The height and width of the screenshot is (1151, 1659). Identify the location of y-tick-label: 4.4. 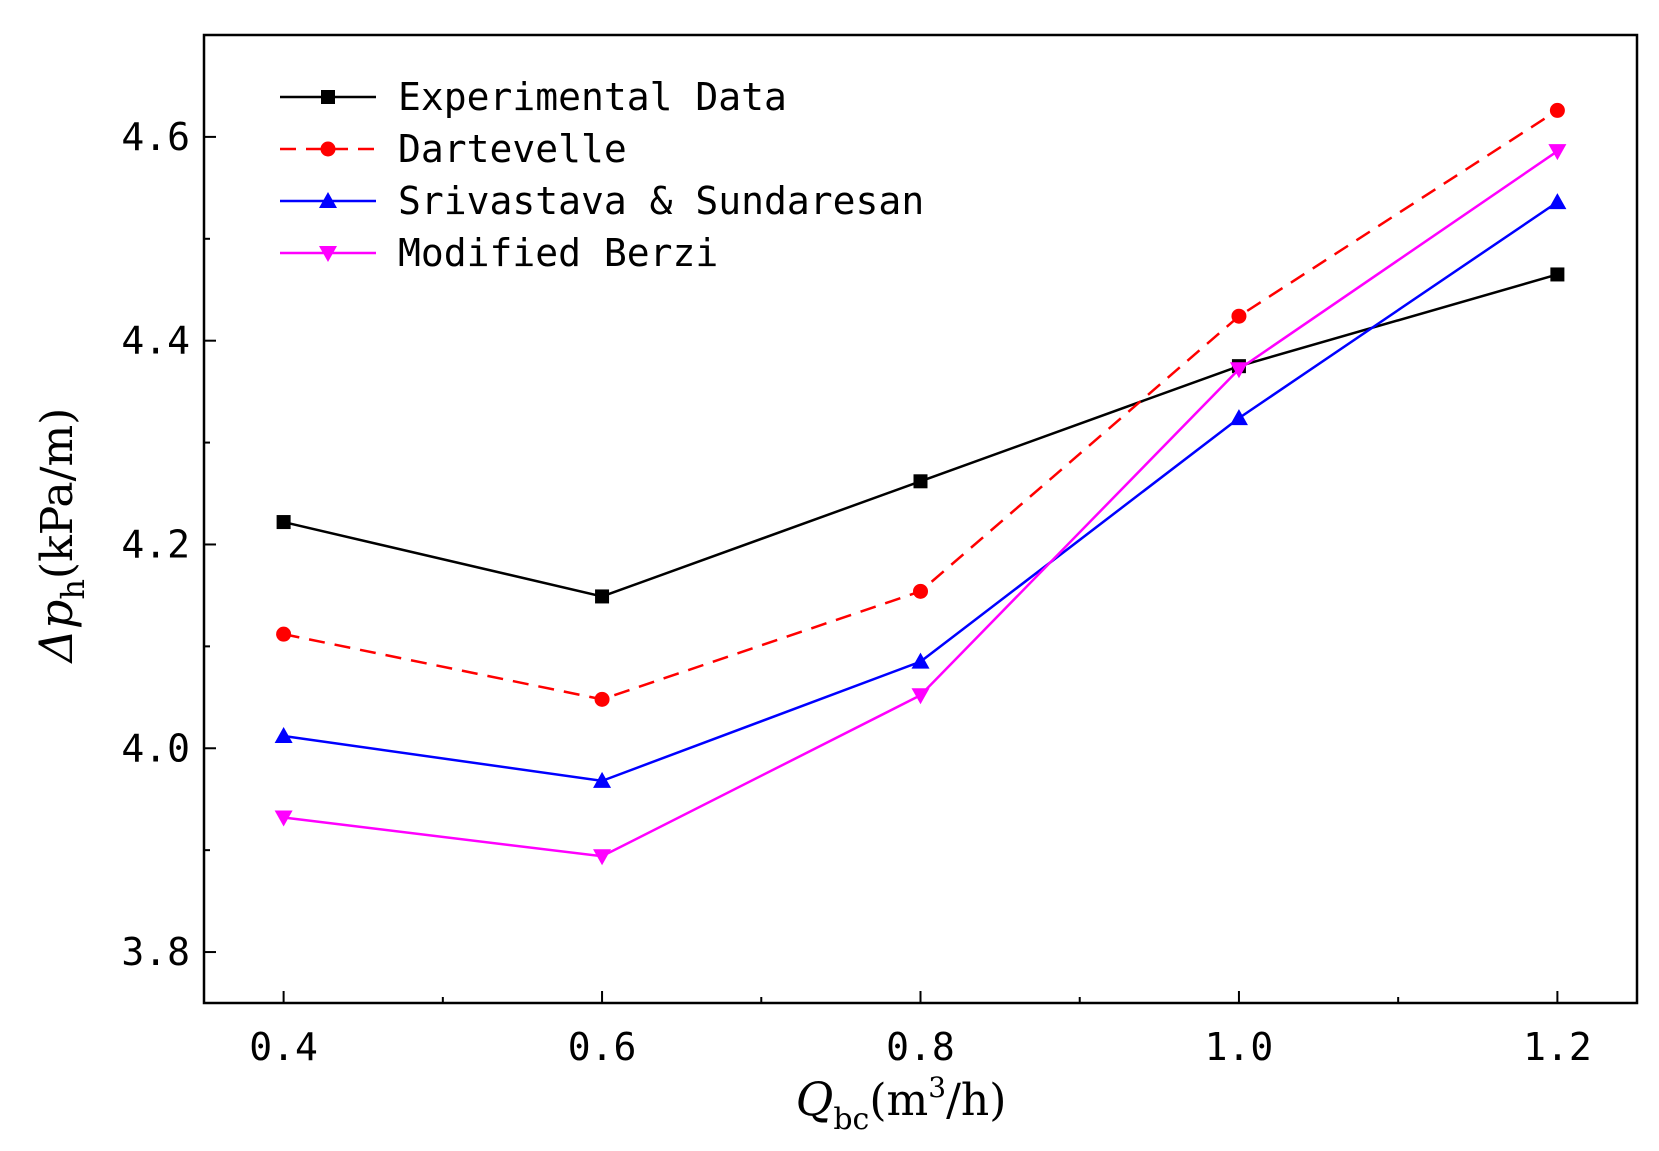
(155, 341).